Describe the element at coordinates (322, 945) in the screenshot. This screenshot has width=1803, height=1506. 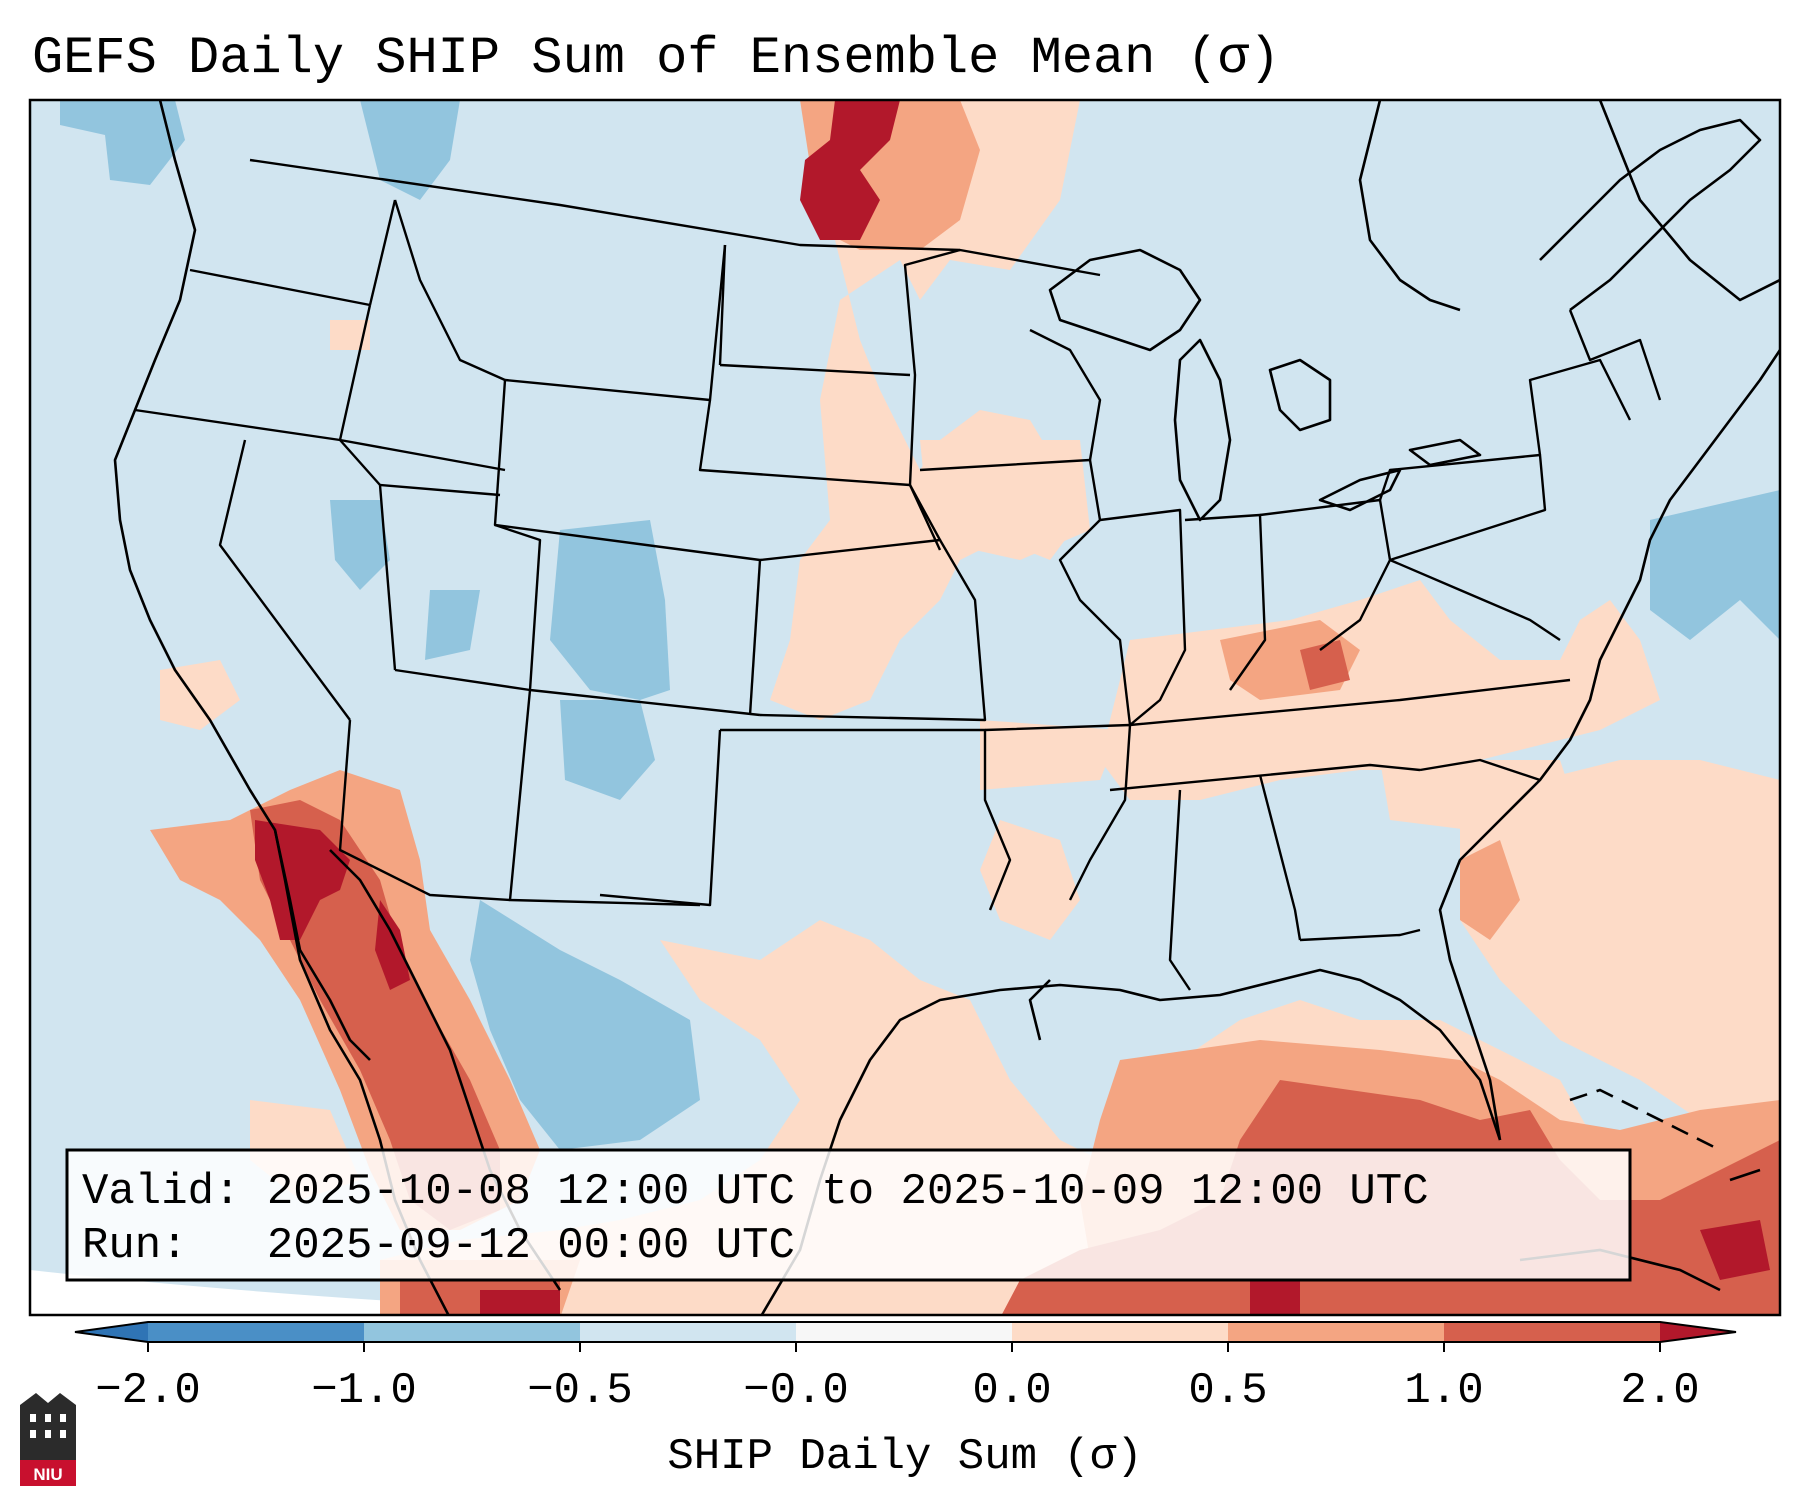
I see `baja-peninsula` at that location.